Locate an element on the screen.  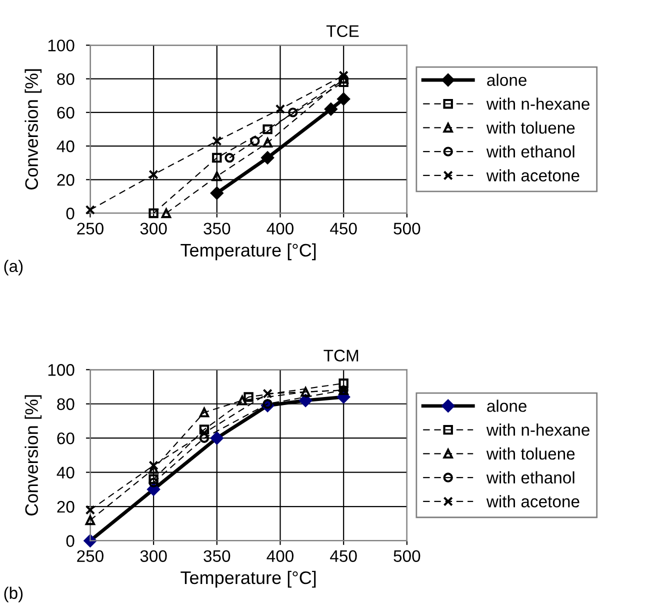
text: (a) is located at coordinates (13, 268).